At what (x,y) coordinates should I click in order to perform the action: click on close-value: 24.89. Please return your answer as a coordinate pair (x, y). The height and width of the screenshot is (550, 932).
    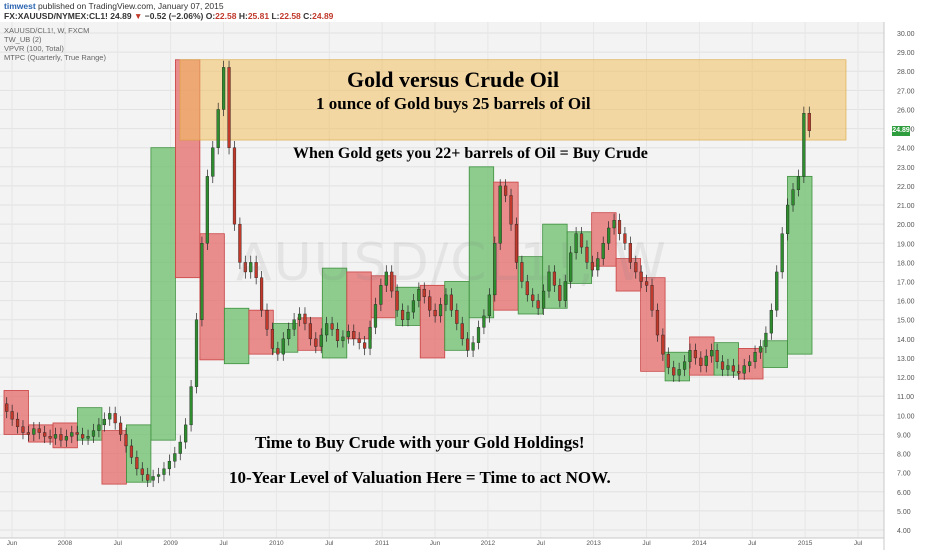
    Looking at the image, I should click on (323, 16).